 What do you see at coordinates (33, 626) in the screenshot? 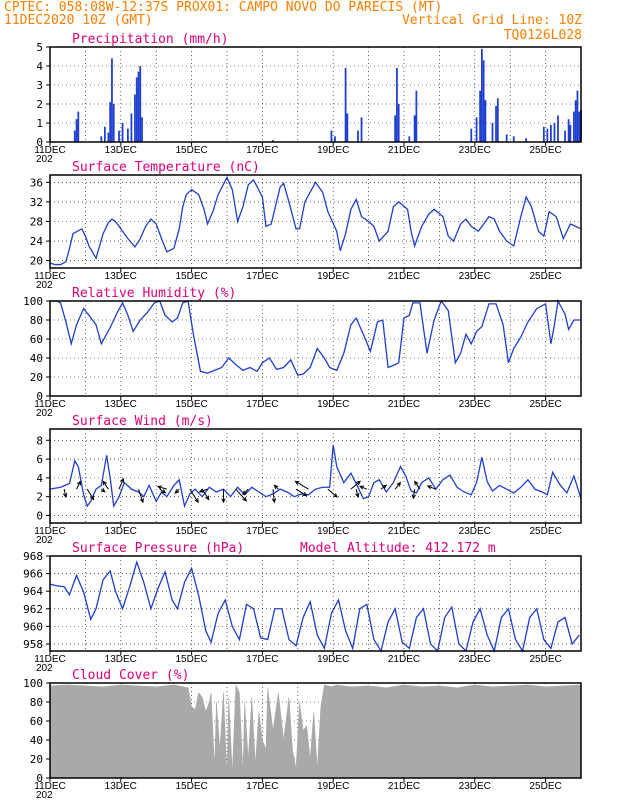
I see `y-tick-label: 960` at bounding box center [33, 626].